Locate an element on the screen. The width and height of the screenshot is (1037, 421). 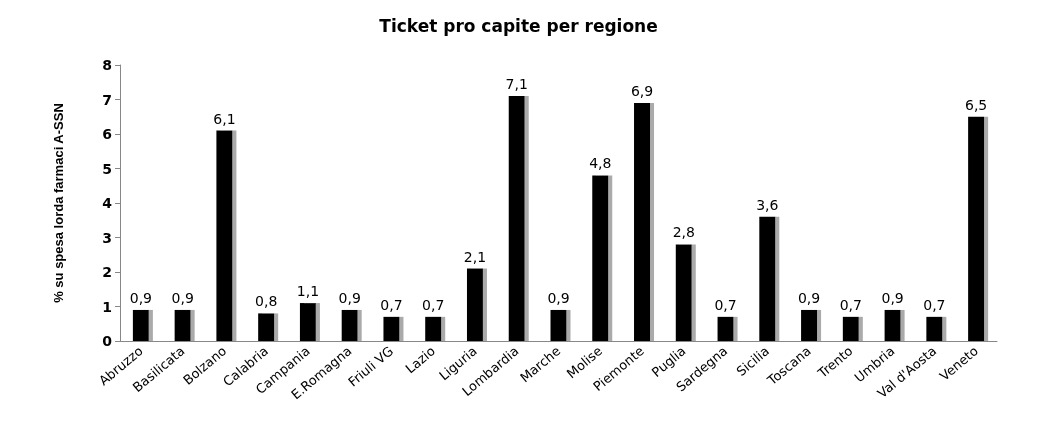
y-tick-label: 6 is located at coordinates (107, 134).